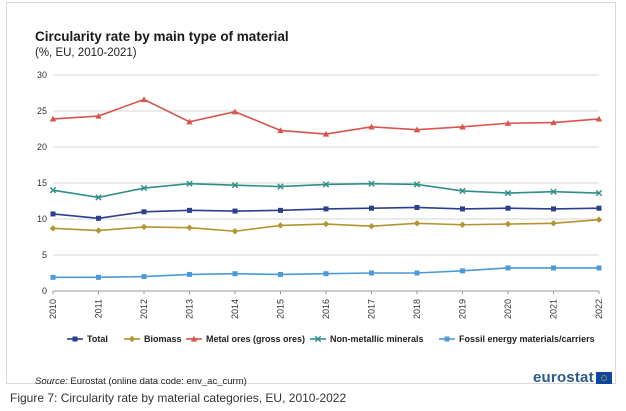 This screenshot has height=411, width=626. Describe the element at coordinates (563, 377) in the screenshot. I see `logo-text: eurostat` at that location.